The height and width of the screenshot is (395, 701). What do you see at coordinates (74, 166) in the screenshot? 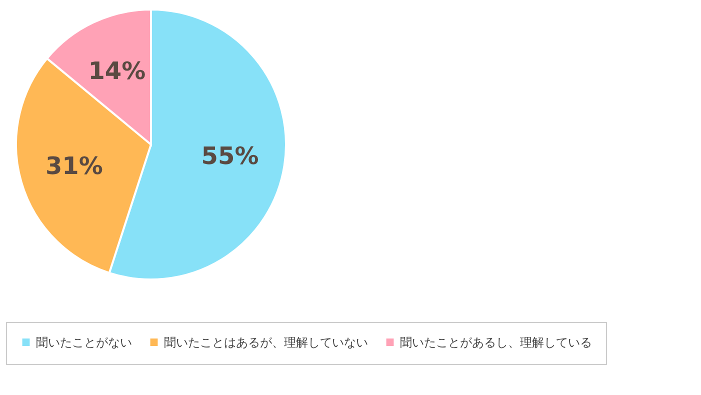
I see `data-label: 31%` at bounding box center [74, 166].